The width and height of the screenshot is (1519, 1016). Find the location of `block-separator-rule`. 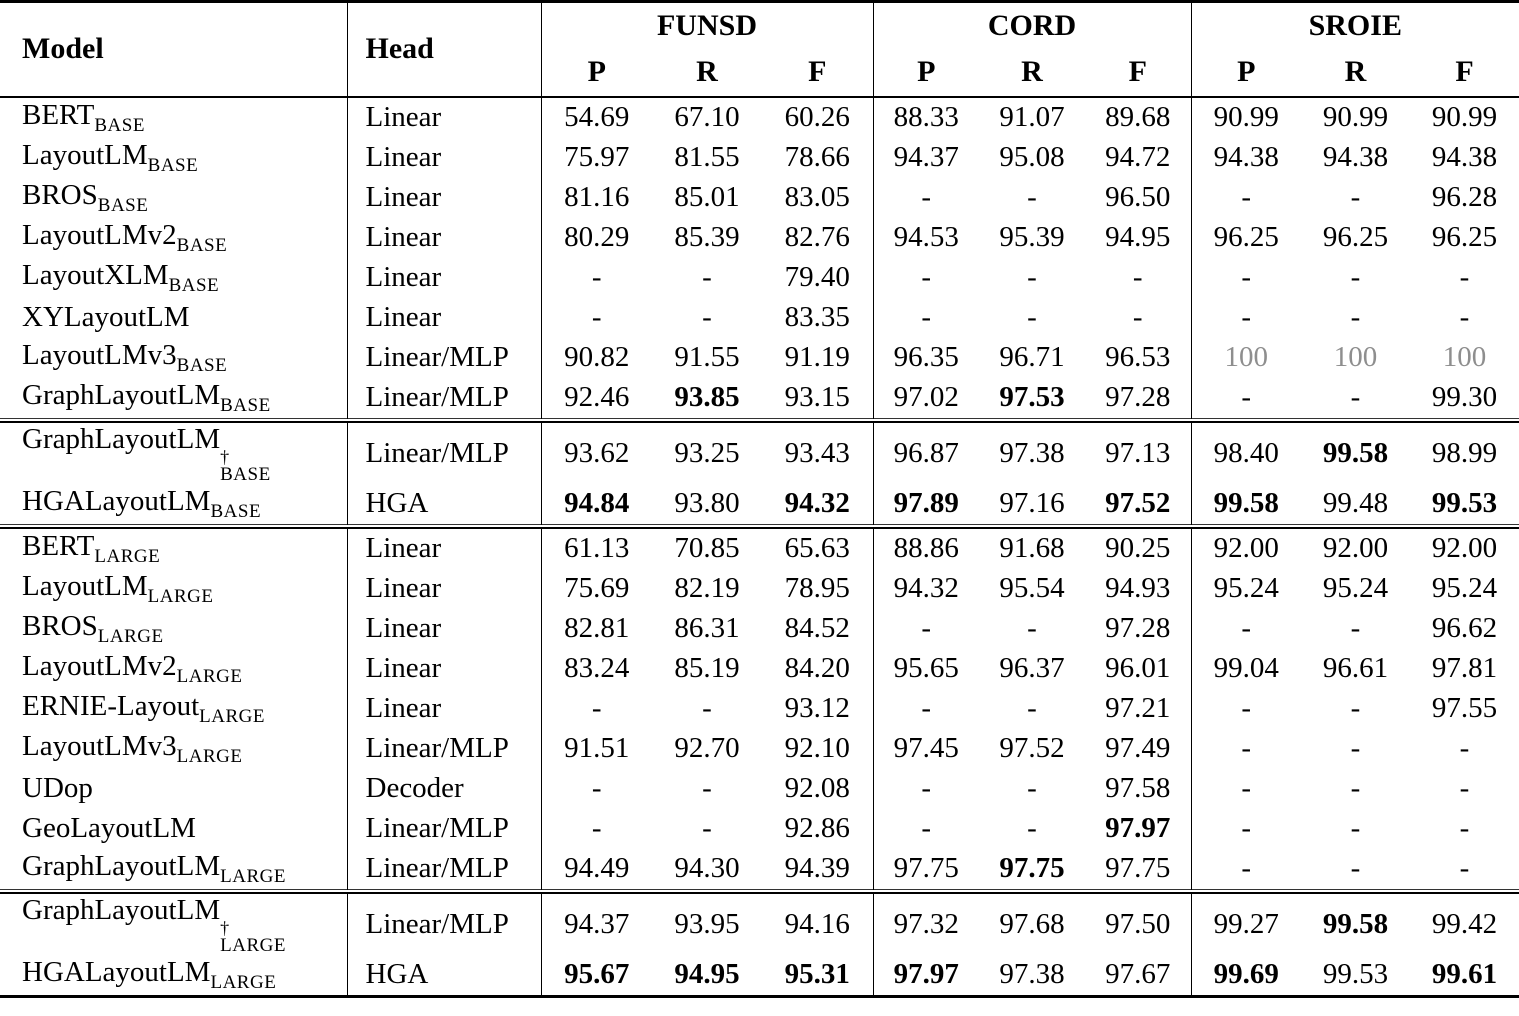

block-separator-rule is located at coordinates (759, 420).